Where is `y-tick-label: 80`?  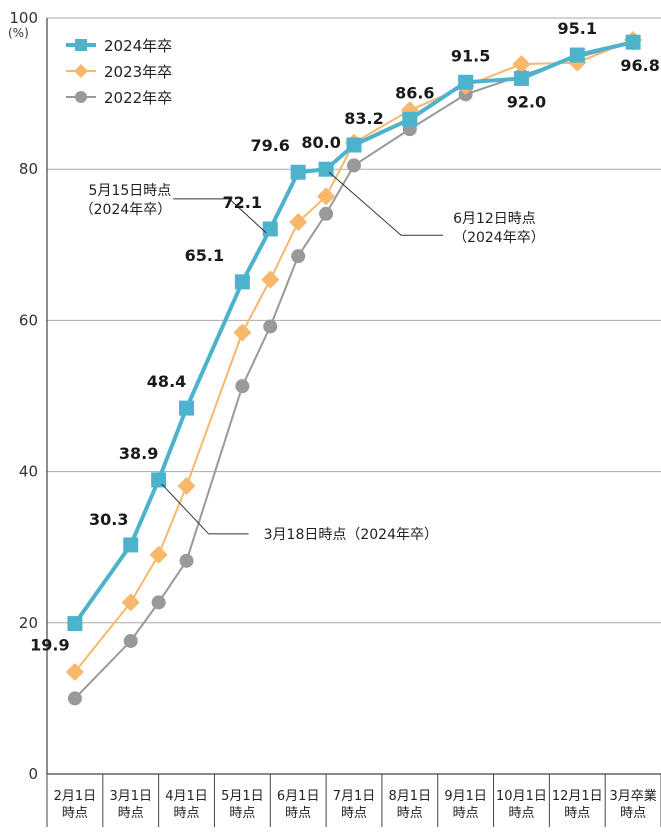
y-tick-label: 80 is located at coordinates (28, 169).